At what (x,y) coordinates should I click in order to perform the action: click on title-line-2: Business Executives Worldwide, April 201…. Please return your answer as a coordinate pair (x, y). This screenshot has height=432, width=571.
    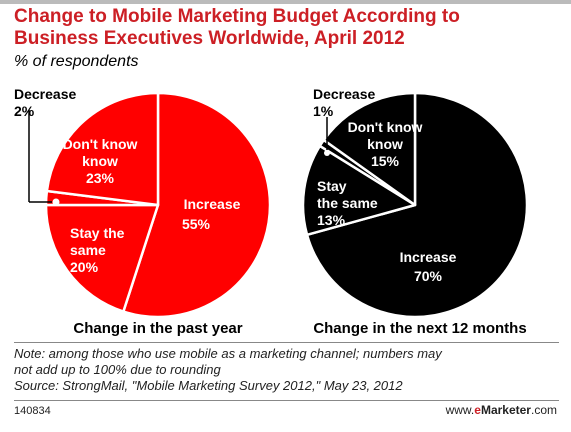
    Looking at the image, I should click on (209, 38).